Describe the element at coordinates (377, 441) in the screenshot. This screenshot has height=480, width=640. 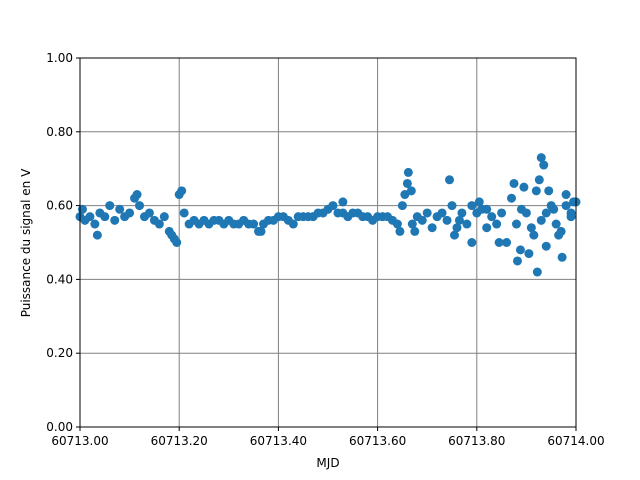
I see `x-tick-label: 60713.60` at that location.